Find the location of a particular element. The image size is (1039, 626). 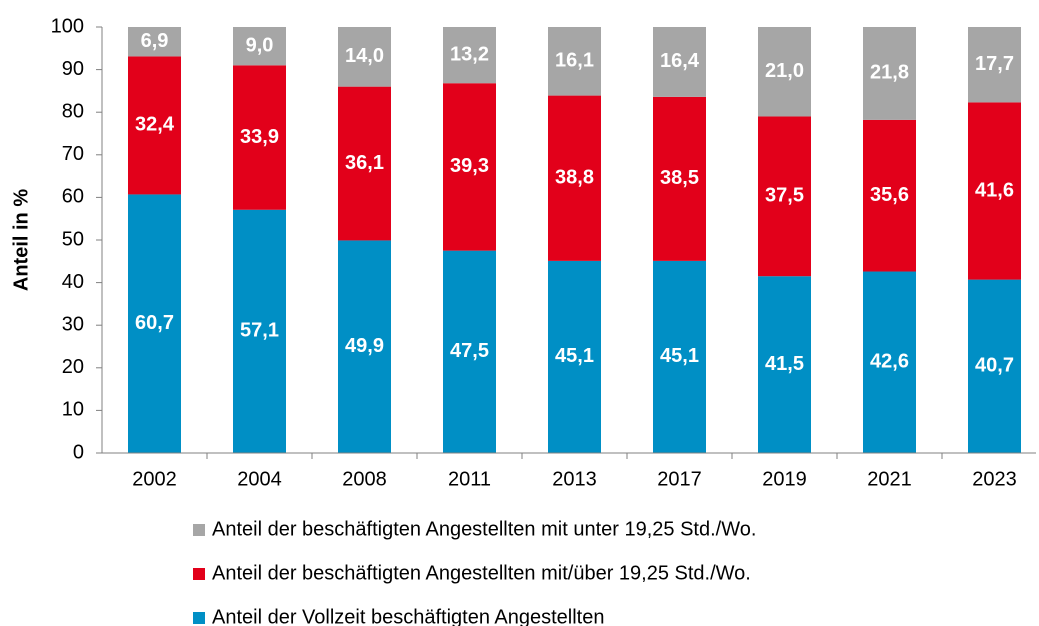

x-tick-label: 2021 is located at coordinates (889, 479).